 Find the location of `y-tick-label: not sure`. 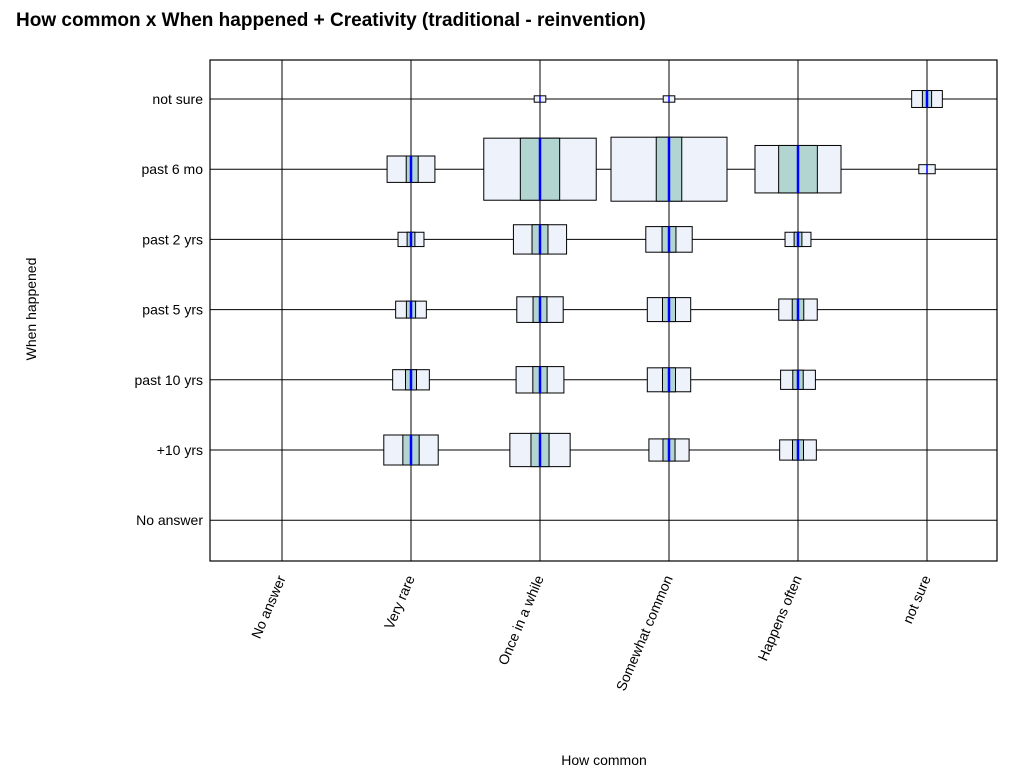

y-tick-label: not sure is located at coordinates (177, 99).